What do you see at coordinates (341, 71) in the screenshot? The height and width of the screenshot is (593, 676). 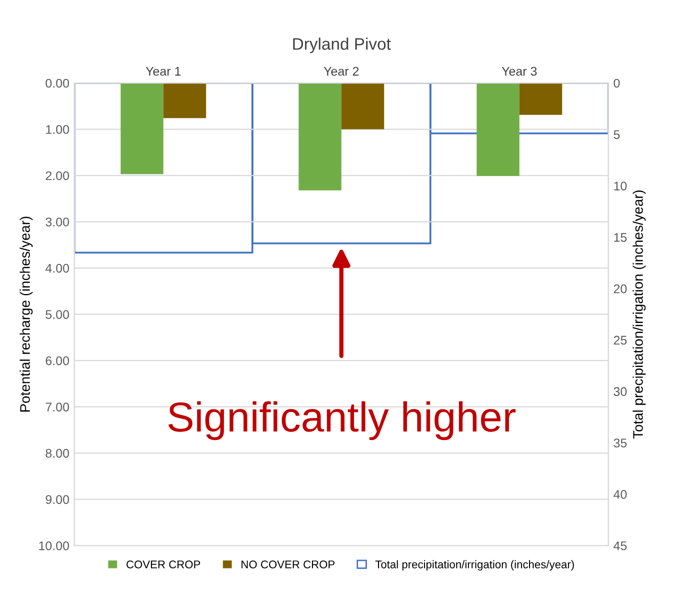 I see `x-tick-label: Year 2` at bounding box center [341, 71].